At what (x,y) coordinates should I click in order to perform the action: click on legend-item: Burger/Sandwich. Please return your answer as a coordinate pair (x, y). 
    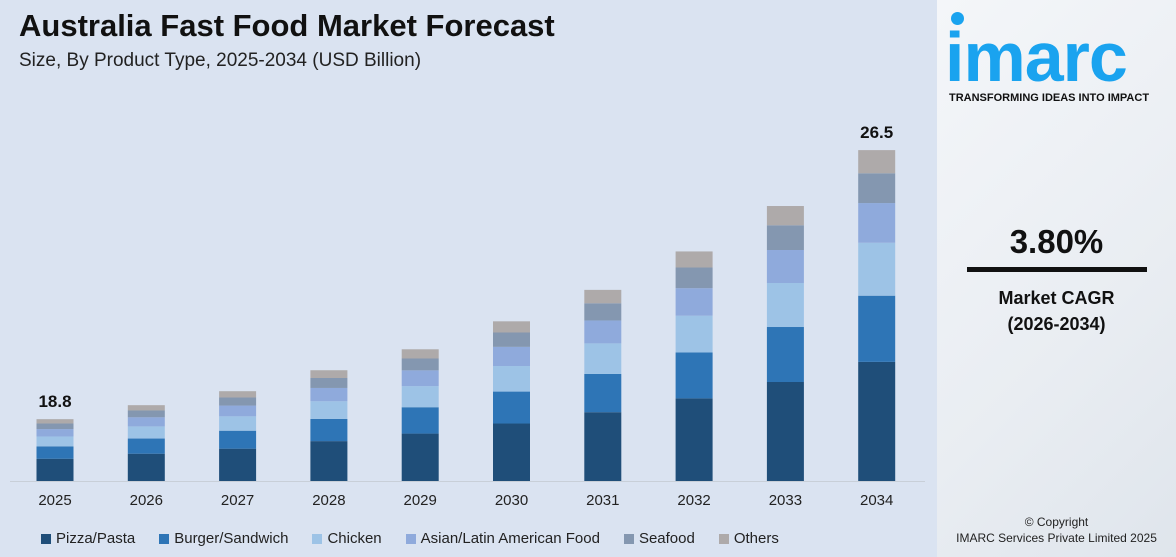
    Looking at the image, I should click on (223, 538).